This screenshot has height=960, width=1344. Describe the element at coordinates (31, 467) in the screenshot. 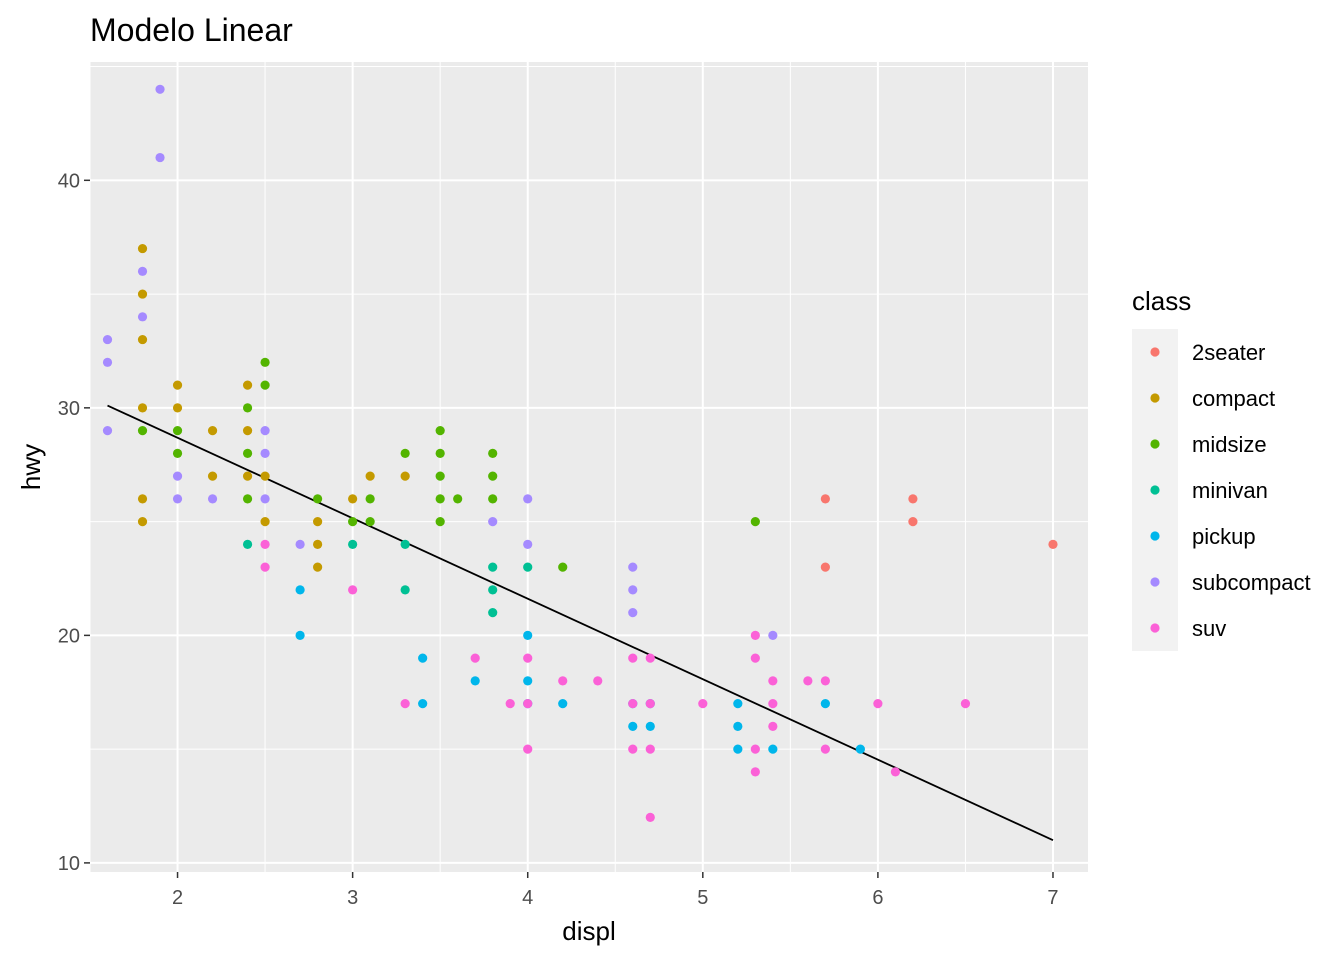

I see `y-axis-title: hwy` at that location.